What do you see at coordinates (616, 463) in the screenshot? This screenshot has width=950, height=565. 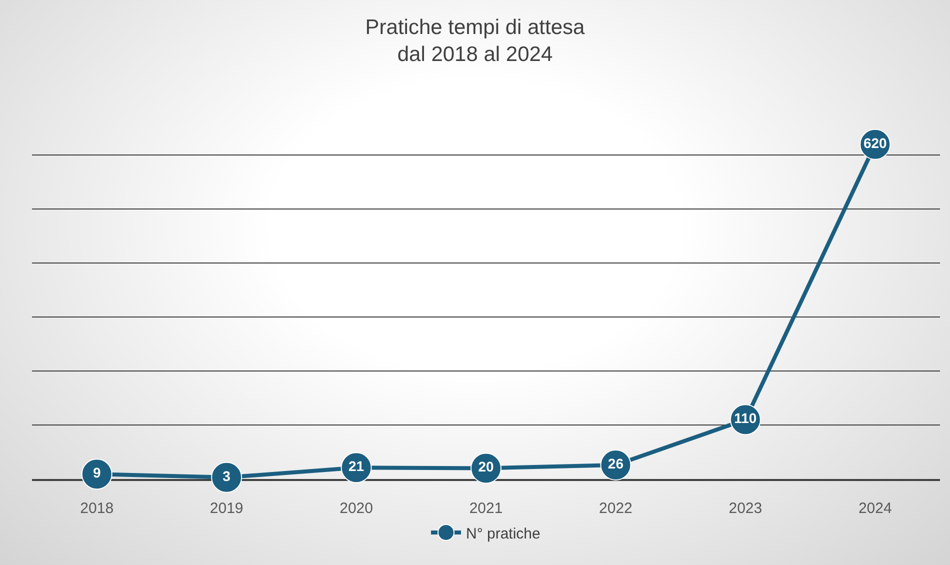 I see `data-label: 26` at bounding box center [616, 463].